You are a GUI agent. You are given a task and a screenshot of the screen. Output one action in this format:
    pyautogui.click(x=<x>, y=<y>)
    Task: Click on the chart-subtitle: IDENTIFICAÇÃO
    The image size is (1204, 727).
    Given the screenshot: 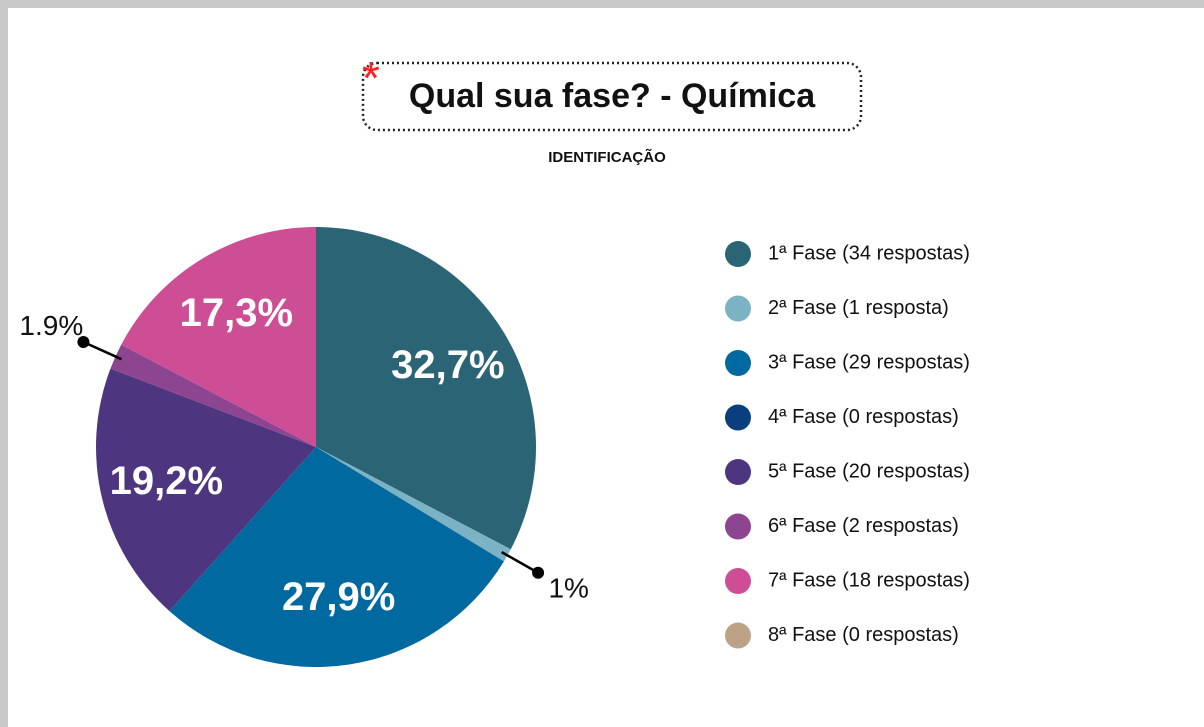 What is the action you would take?
    pyautogui.click(x=607, y=157)
    